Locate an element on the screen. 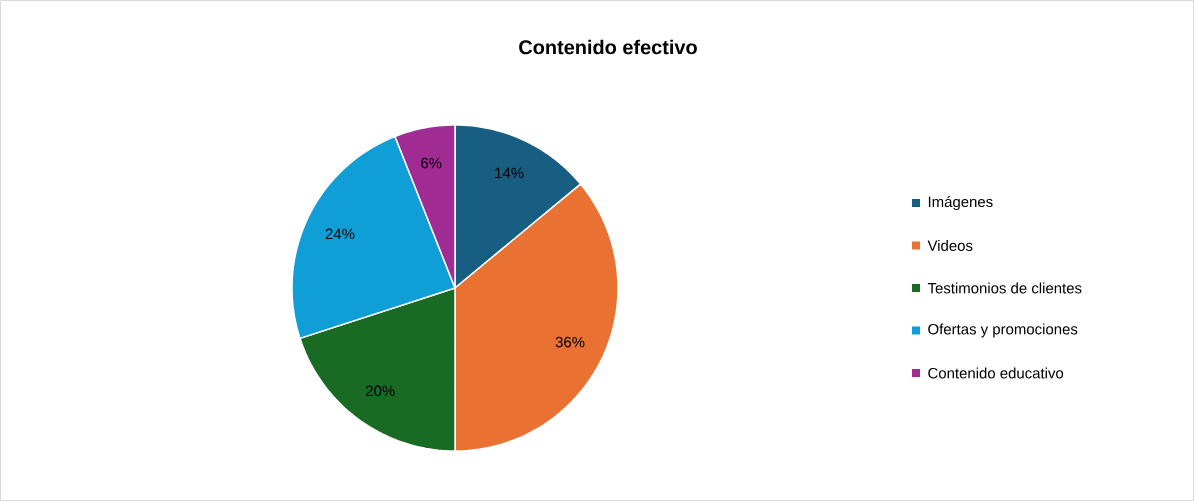 The width and height of the screenshot is (1194, 501). chart-title: Contenido efectivo is located at coordinates (608, 47).